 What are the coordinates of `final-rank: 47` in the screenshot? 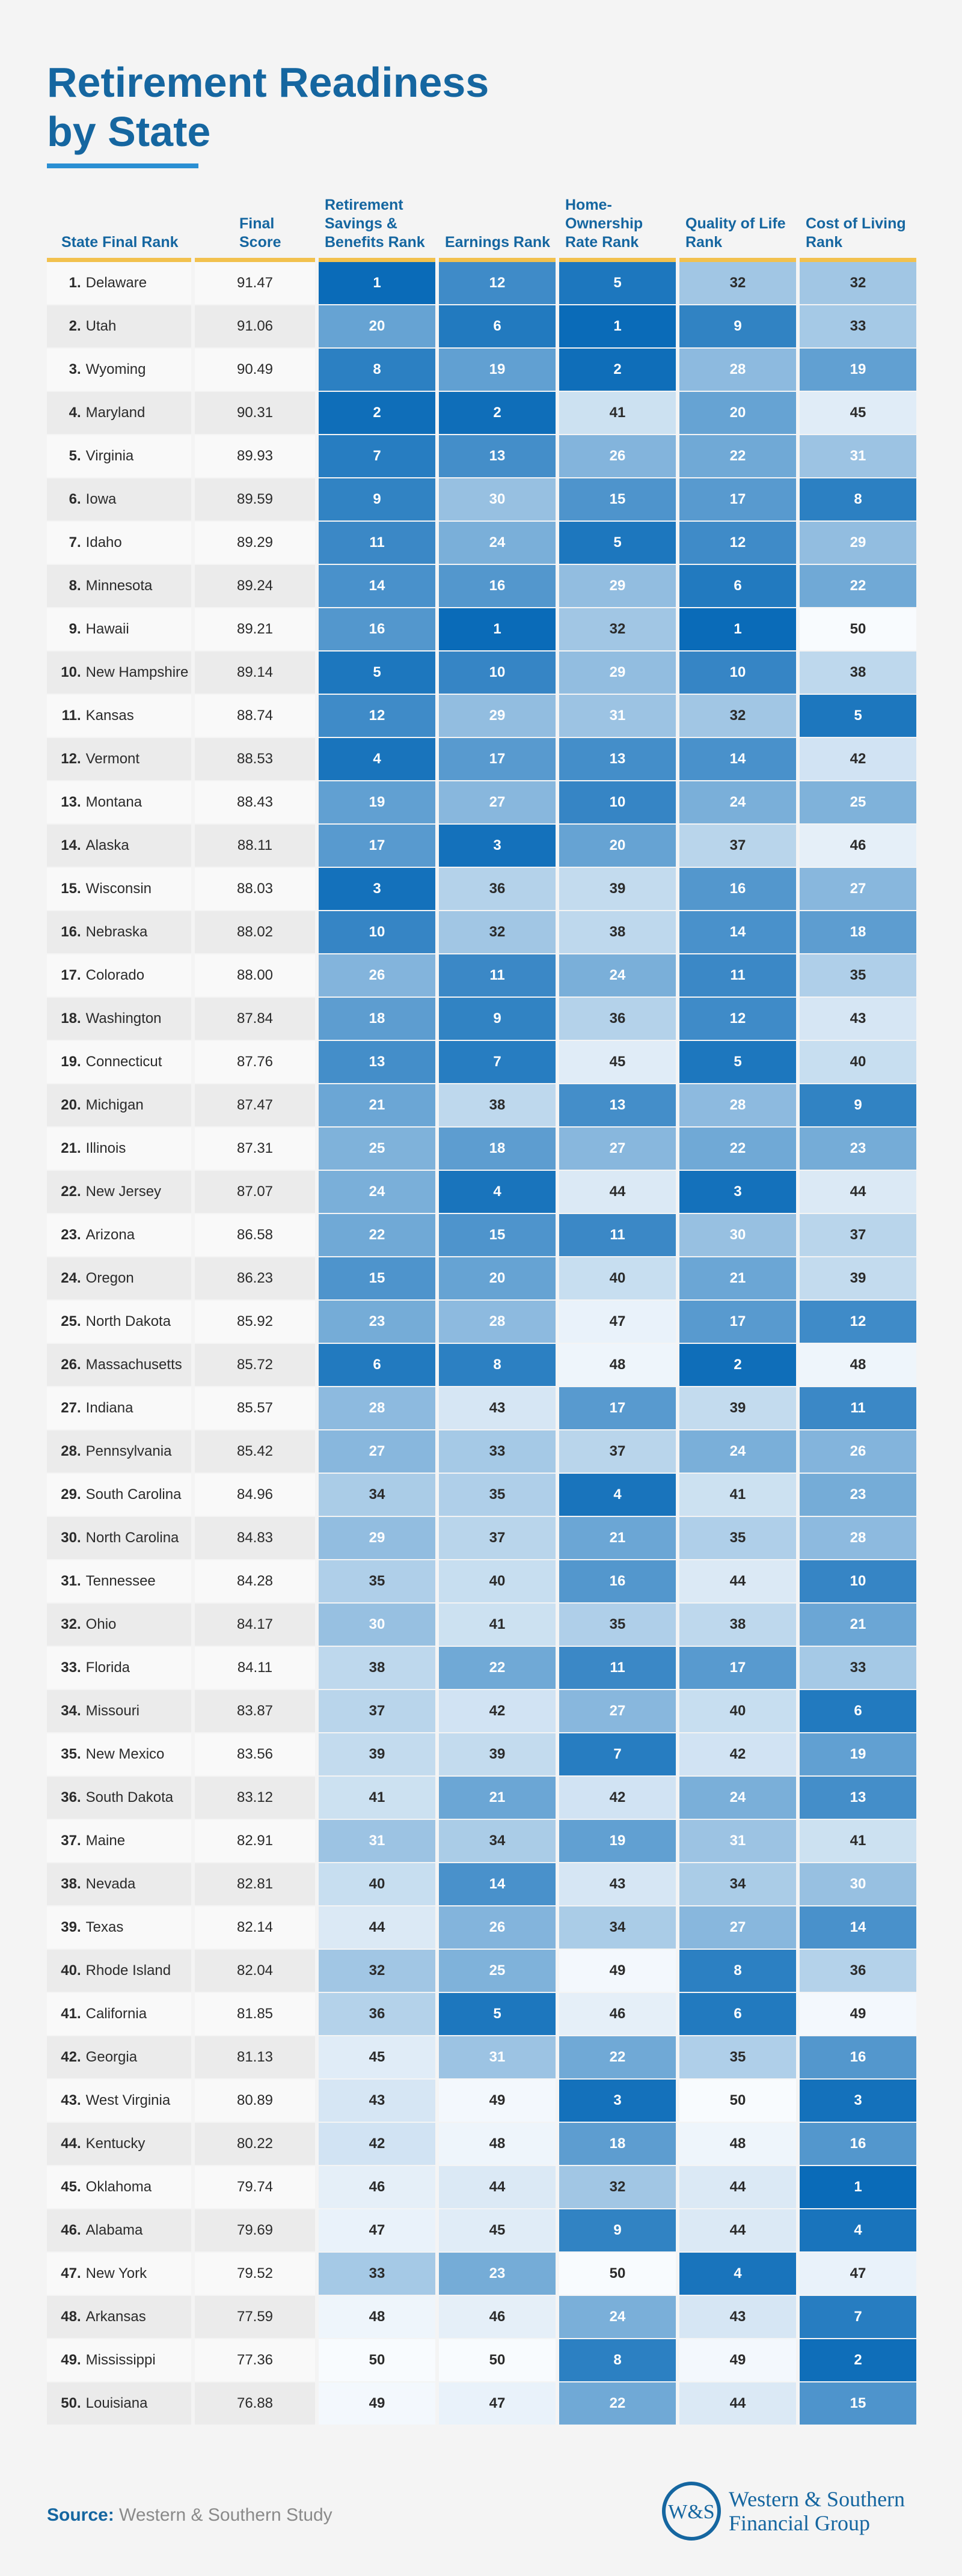 It's located at (69, 2273).